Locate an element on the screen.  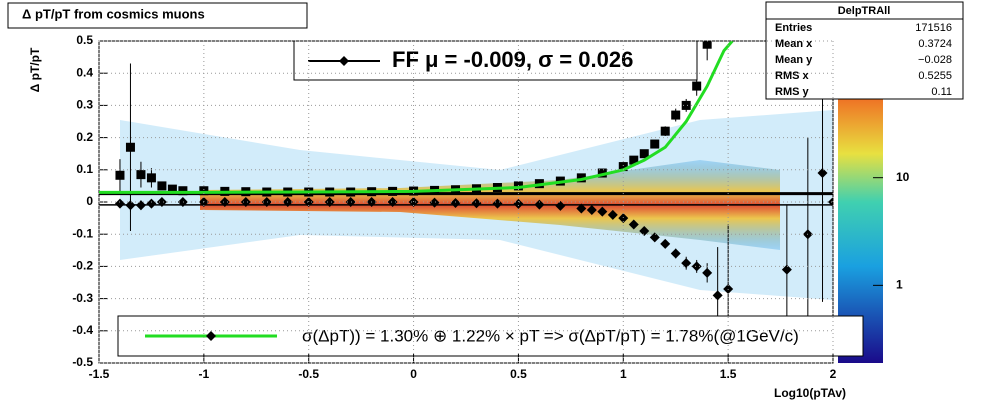
stats-label: RMS y is located at coordinates (792, 92).